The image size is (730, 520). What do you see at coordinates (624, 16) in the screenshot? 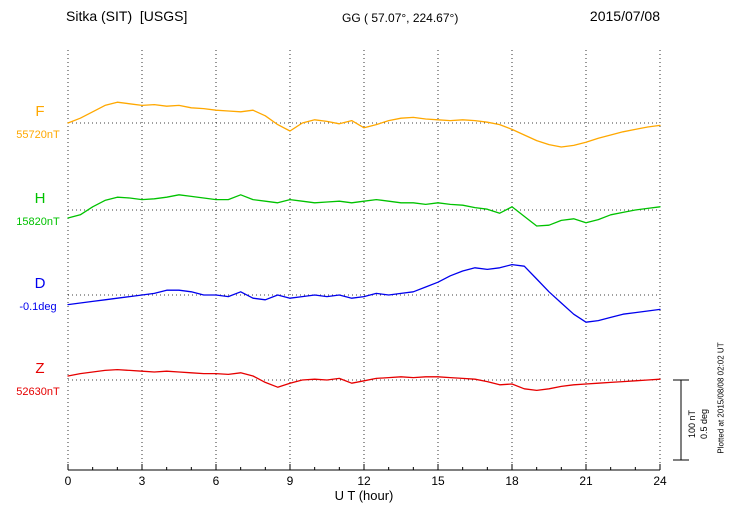
I see `plot-date: 2015/07/08` at bounding box center [624, 16].